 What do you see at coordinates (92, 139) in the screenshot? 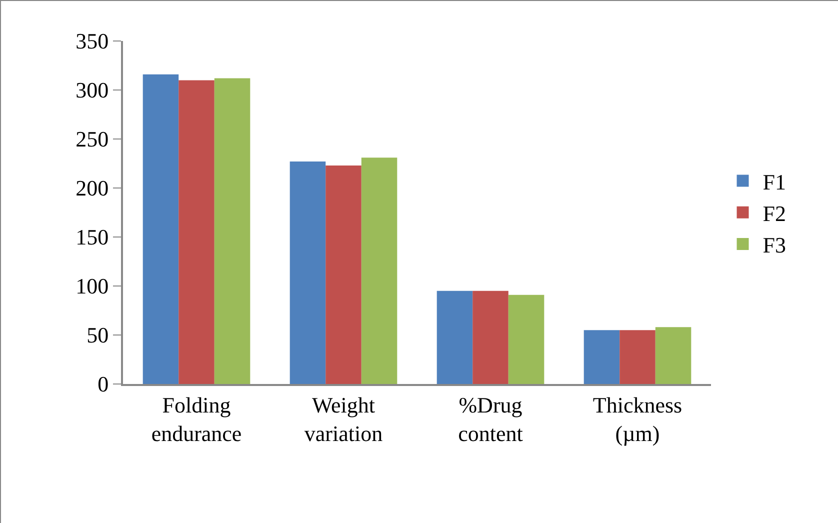
I see `y-tick-label: 250` at bounding box center [92, 139].